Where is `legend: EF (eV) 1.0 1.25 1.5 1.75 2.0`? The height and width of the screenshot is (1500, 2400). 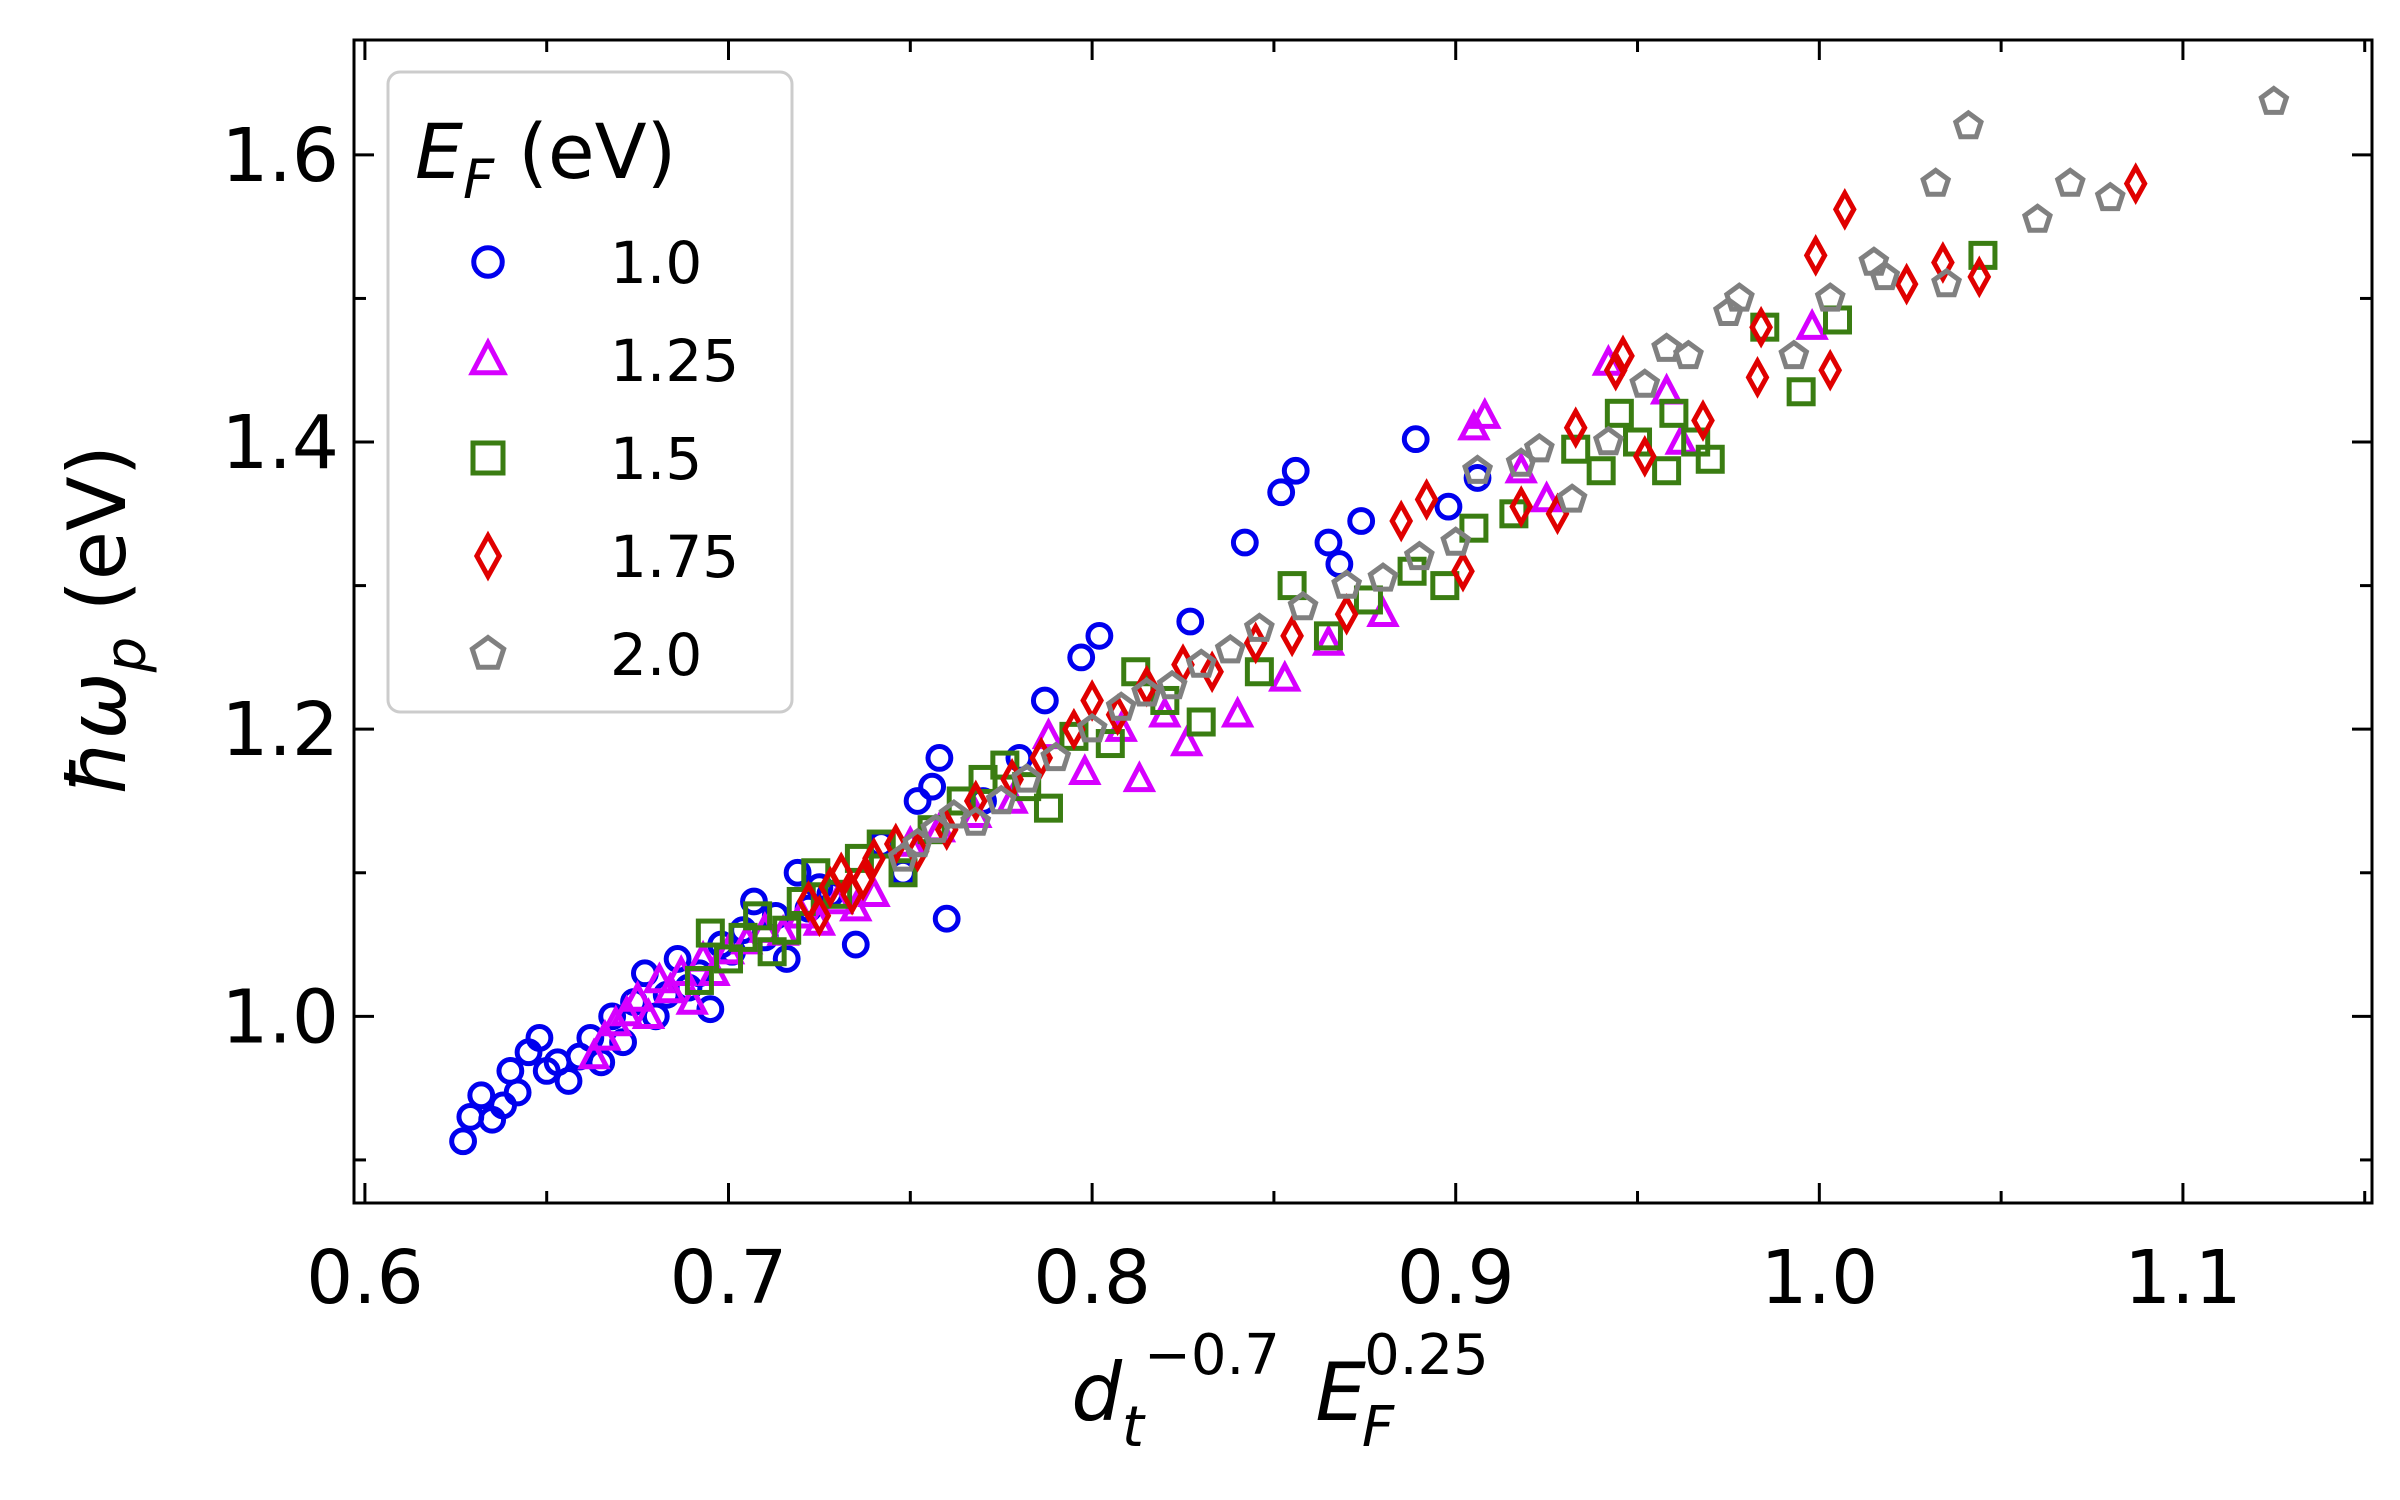 legend: EF (eV) 1.0 1.25 1.5 1.75 2.0 is located at coordinates (590, 392).